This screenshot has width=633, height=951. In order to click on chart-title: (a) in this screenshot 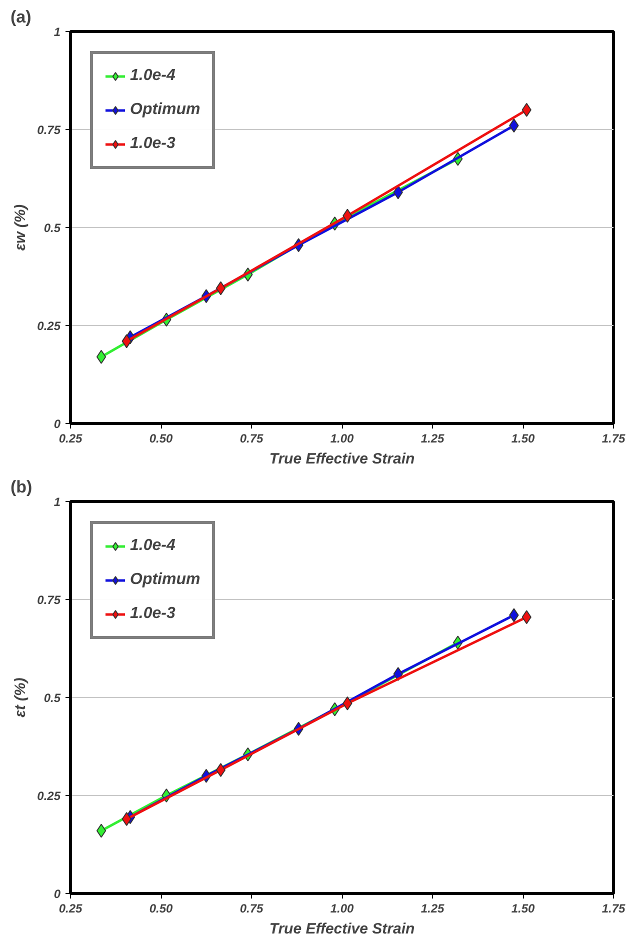, I will do `click(21, 17)`.